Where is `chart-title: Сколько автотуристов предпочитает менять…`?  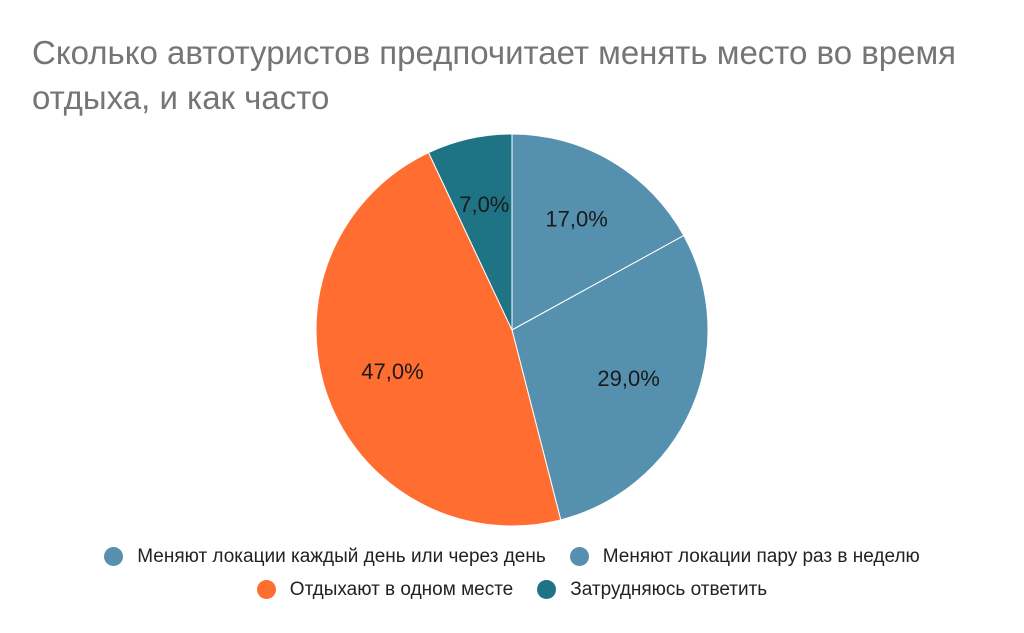
chart-title: Сколько автотуристов предпочитает менять… is located at coordinates (494, 75).